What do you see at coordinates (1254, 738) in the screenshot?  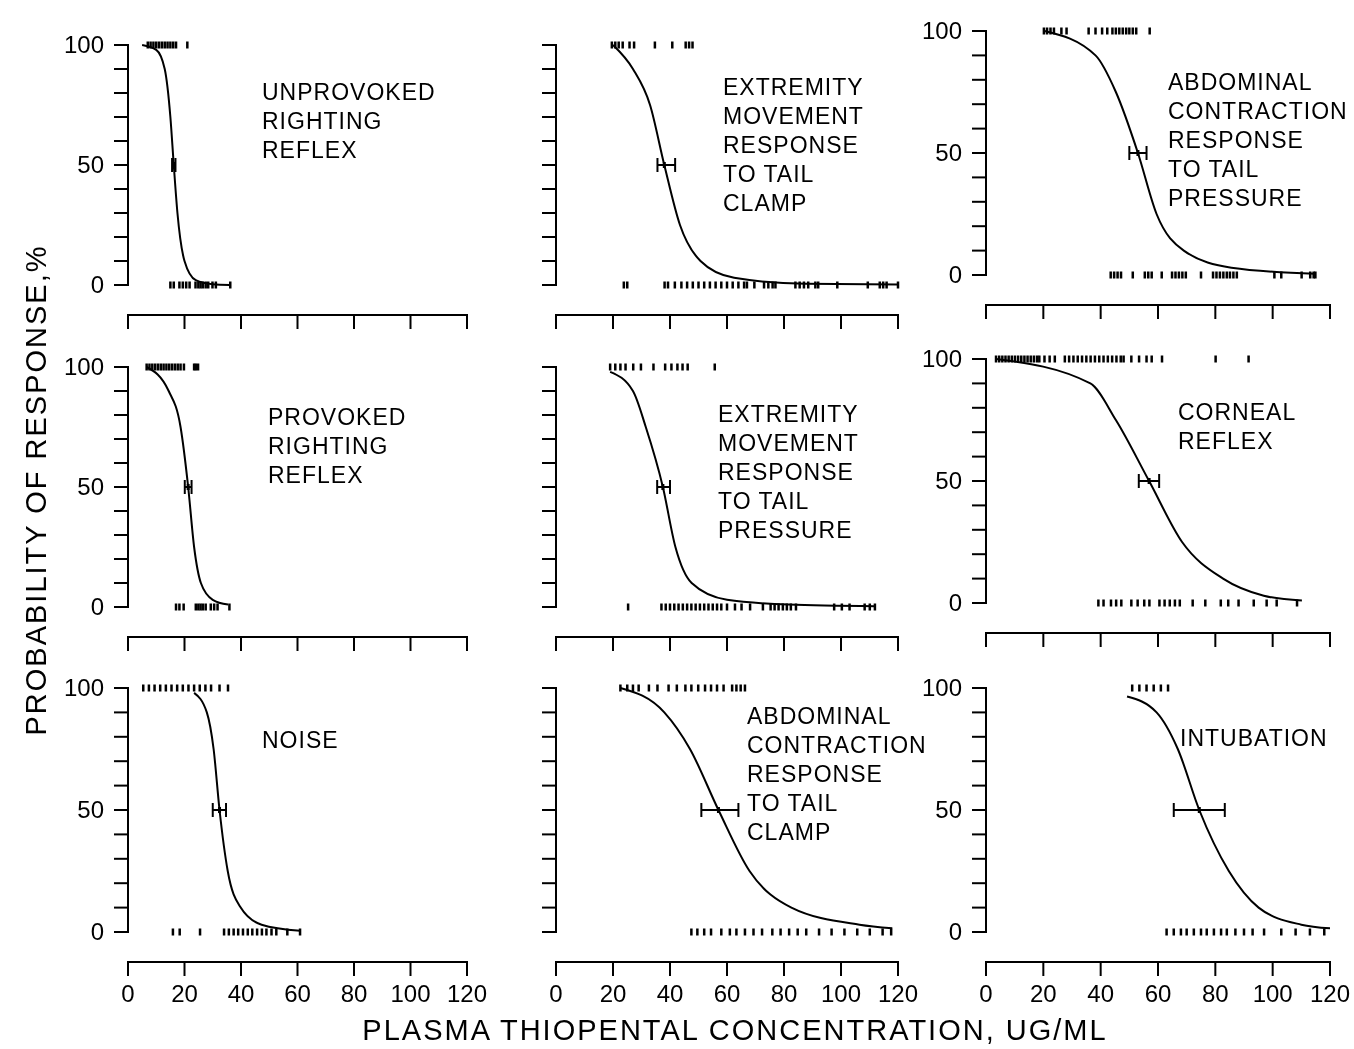 I see `text: INTUBATION` at bounding box center [1254, 738].